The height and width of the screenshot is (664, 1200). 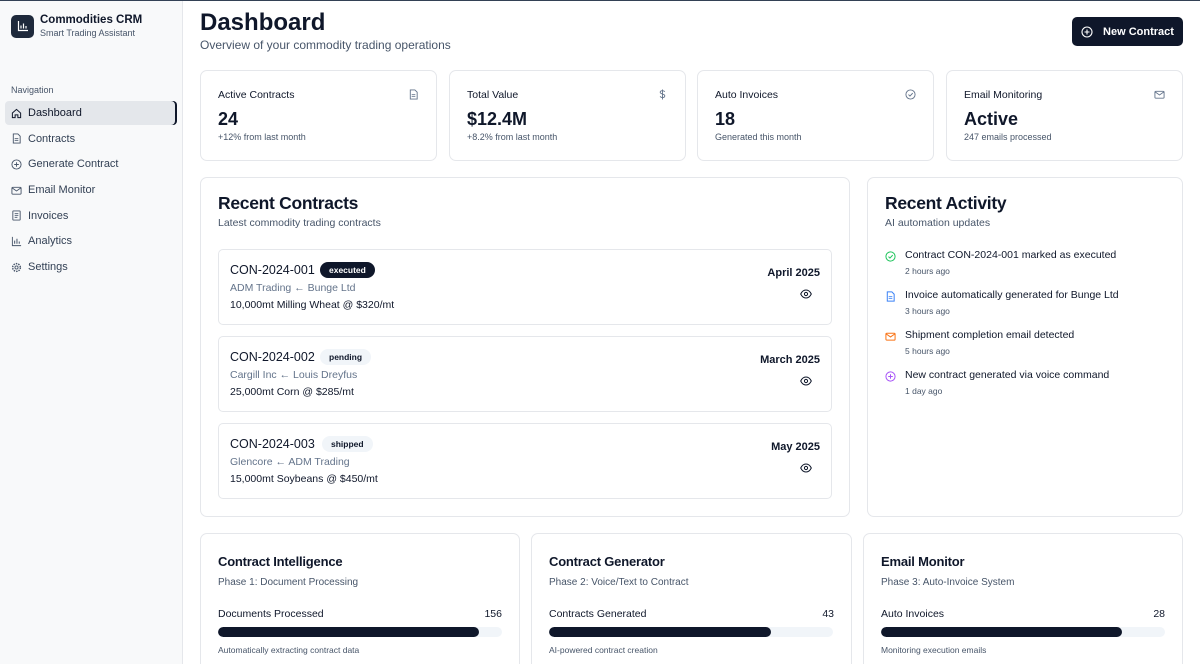 I want to click on brand: Commodities CRM Smart Trading Assistant, so click(x=76, y=26).